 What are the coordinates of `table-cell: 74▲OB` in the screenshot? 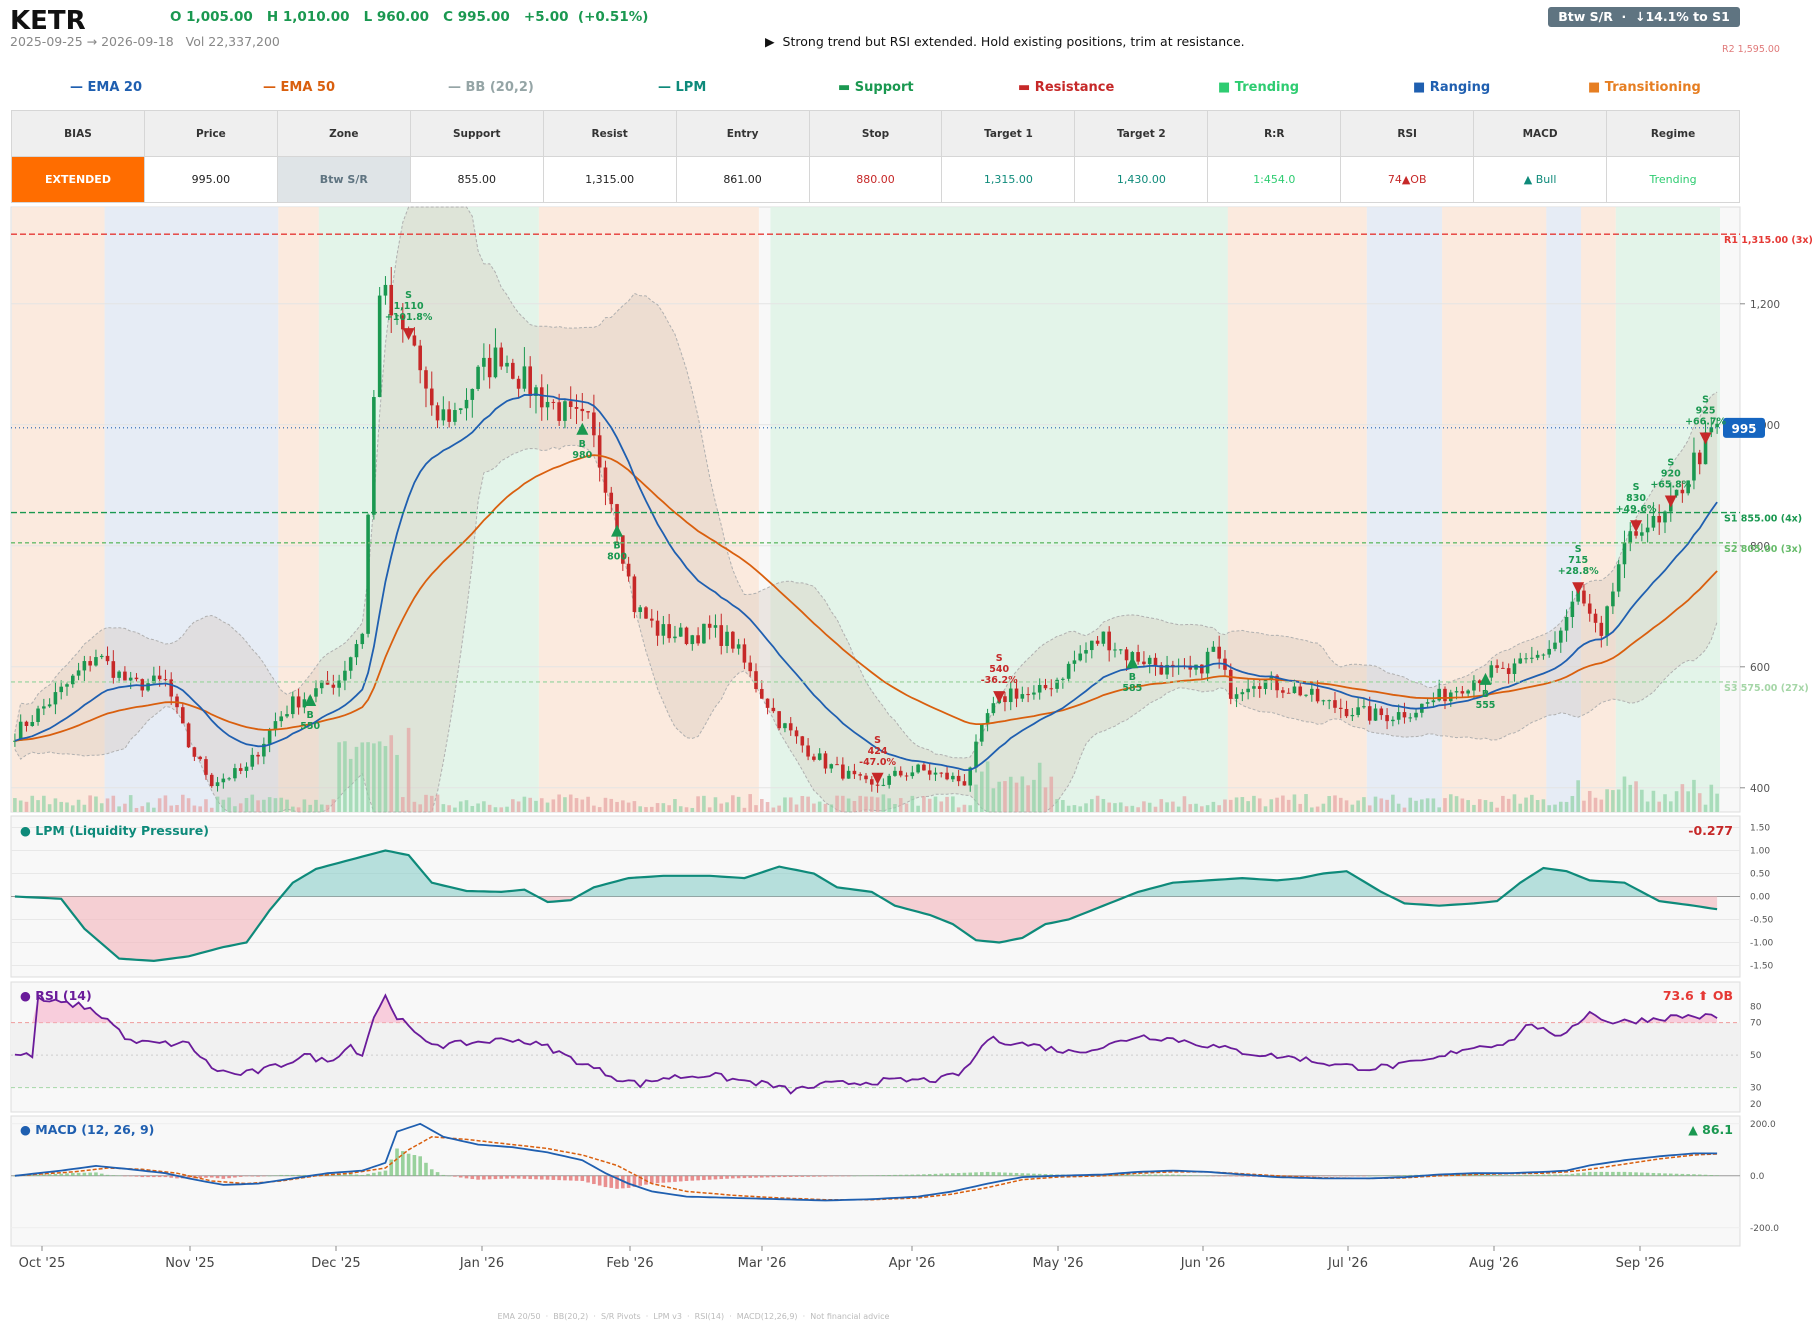 It's located at (1407, 179).